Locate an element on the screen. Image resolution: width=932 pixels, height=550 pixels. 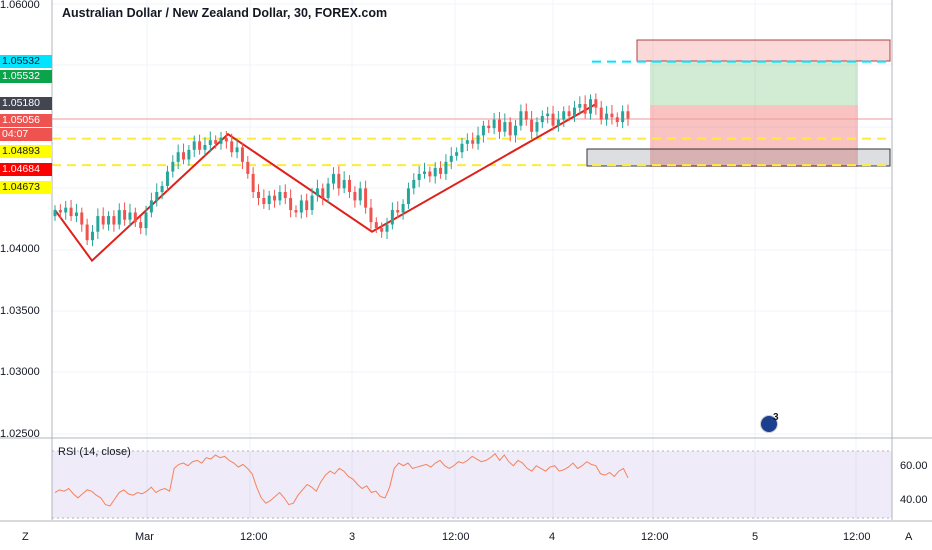
price-label: 1.02500 is located at coordinates (20, 434).